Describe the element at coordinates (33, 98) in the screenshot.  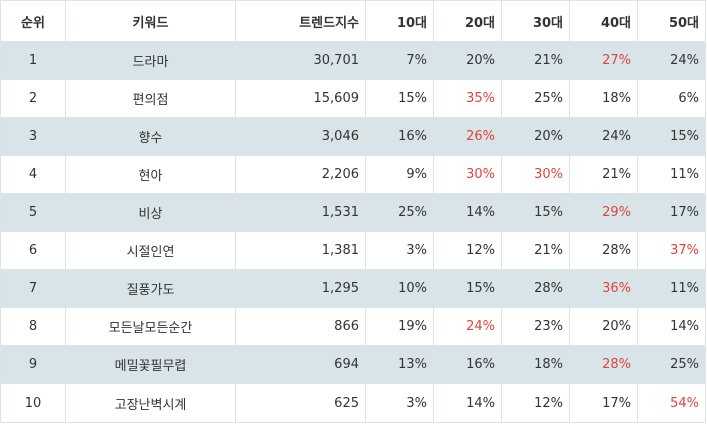
I see `rank-cell: 2` at that location.